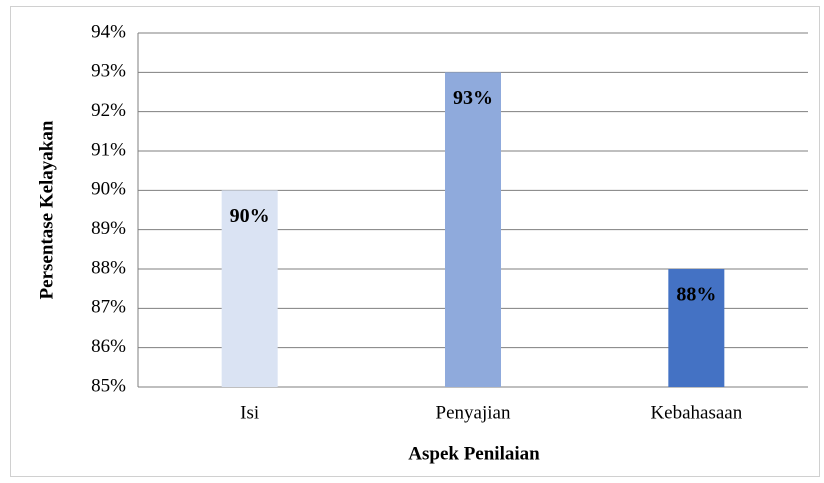  What do you see at coordinates (108, 228) in the screenshot?
I see `y-tick-label: 89%` at bounding box center [108, 228].